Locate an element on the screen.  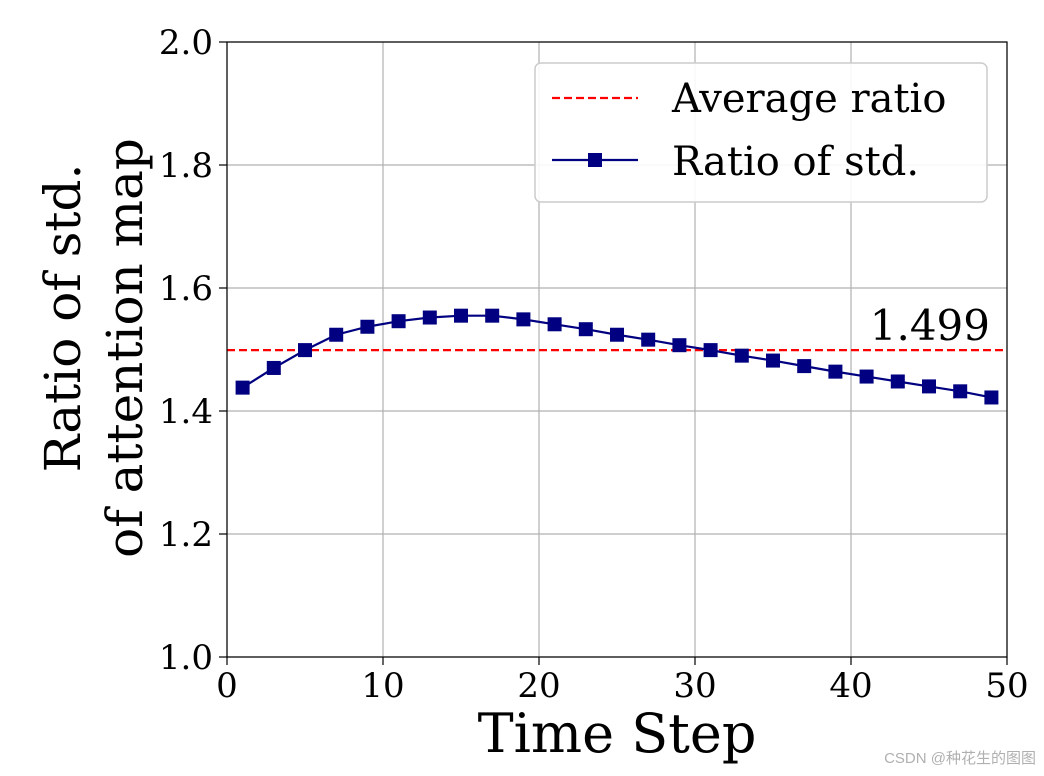
series-group is located at coordinates (617, 356).